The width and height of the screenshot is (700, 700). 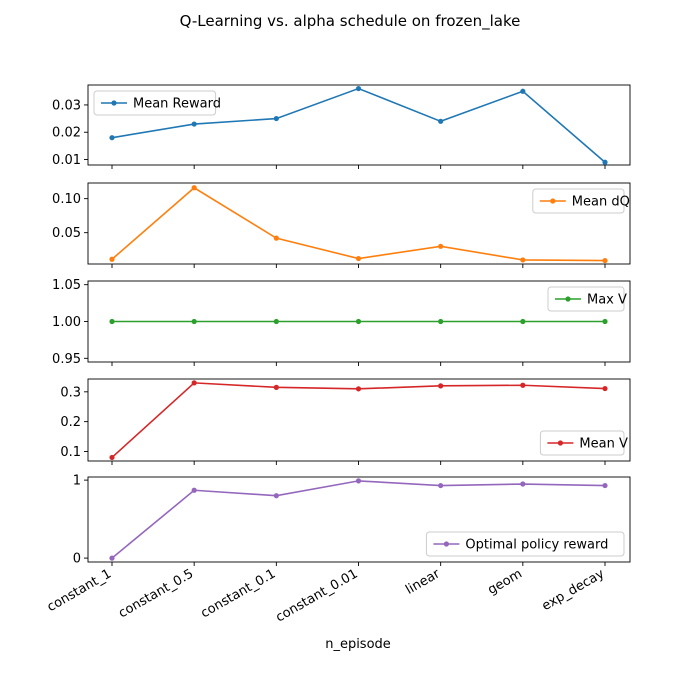 I want to click on x-tick-label: constant_0.01, so click(x=316, y=595).